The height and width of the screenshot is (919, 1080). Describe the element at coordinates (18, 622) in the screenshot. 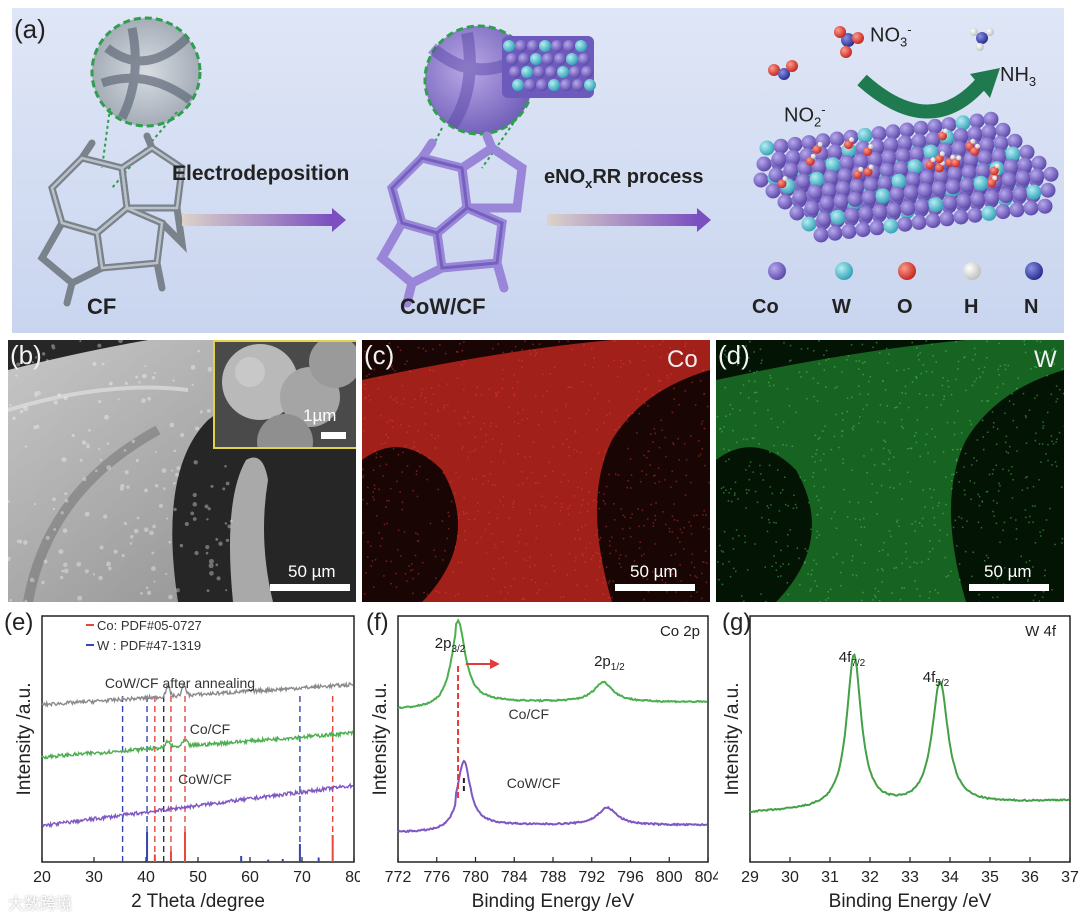

I see `panel-label: (e)` at that location.